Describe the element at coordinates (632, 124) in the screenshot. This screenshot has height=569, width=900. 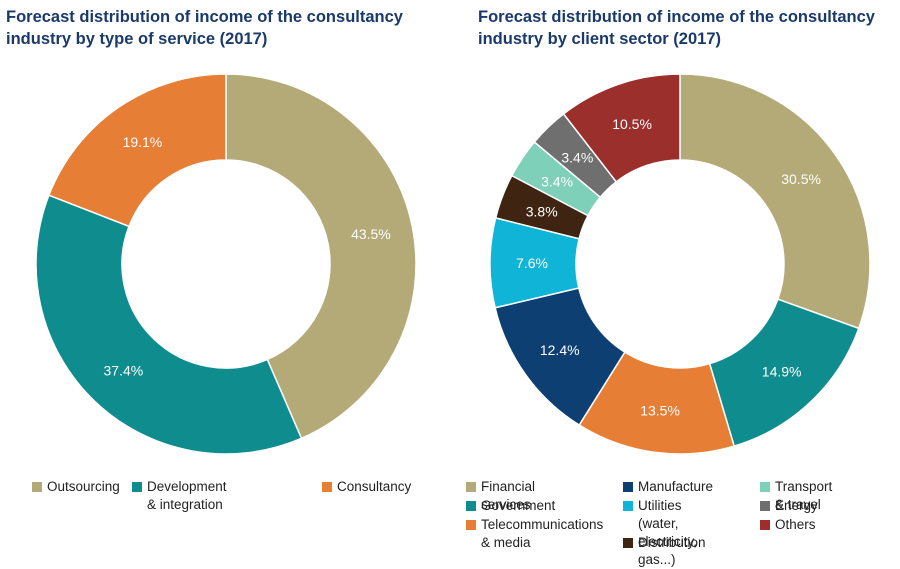
I see `data-label-others: 10.5%` at that location.